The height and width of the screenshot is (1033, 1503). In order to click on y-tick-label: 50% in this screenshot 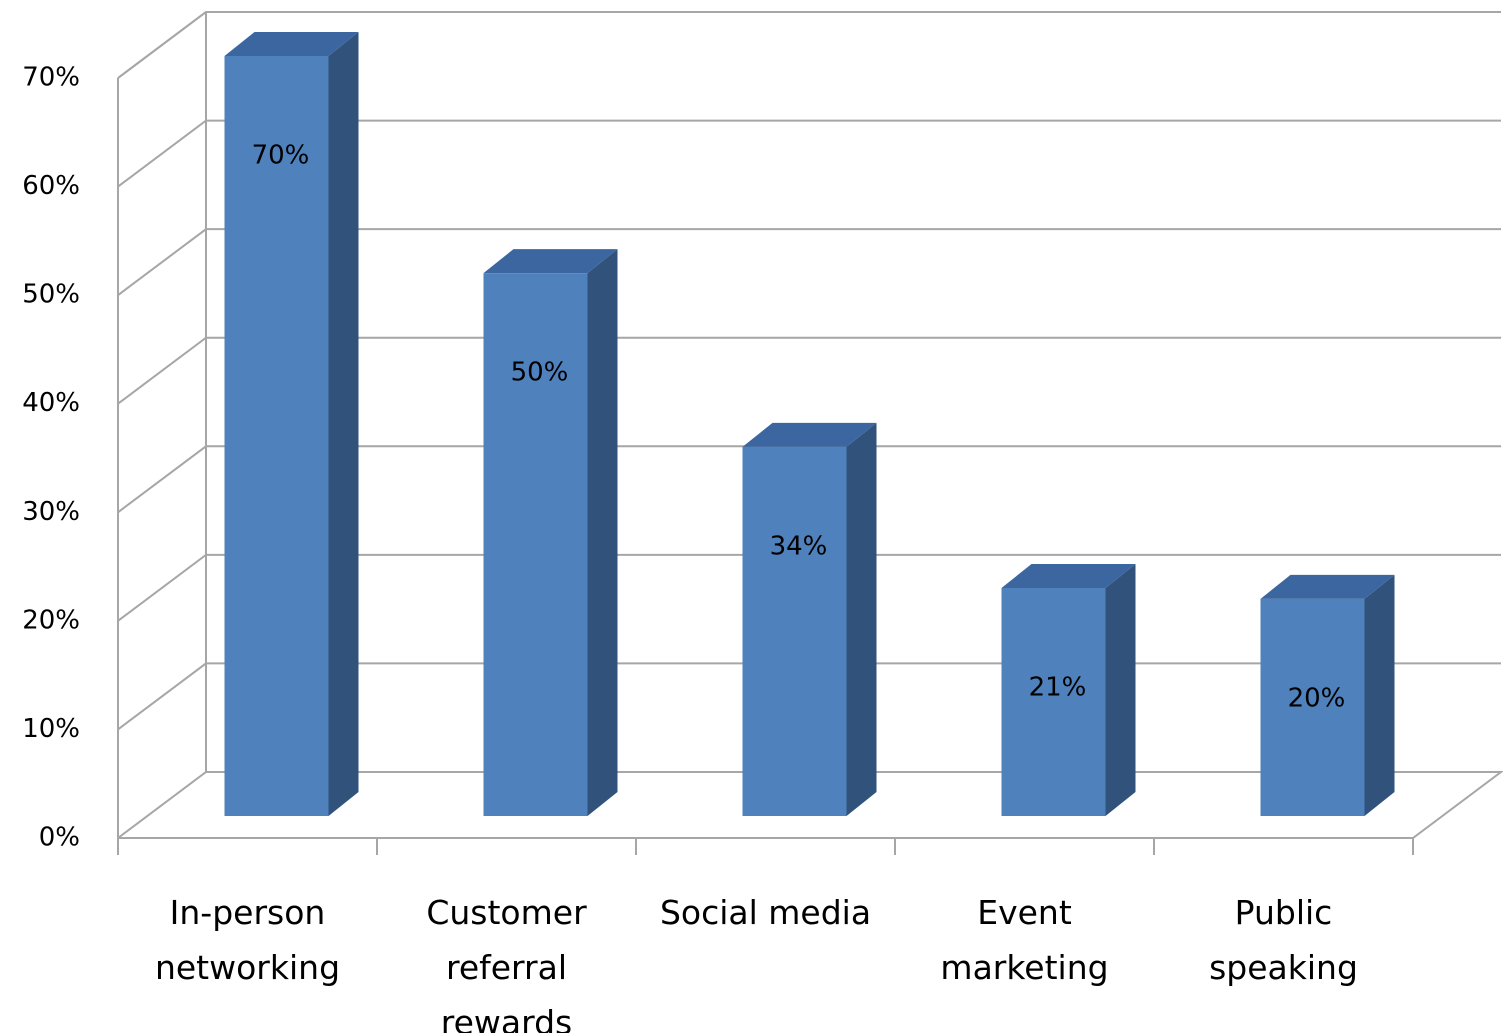, I will do `click(51, 295)`.